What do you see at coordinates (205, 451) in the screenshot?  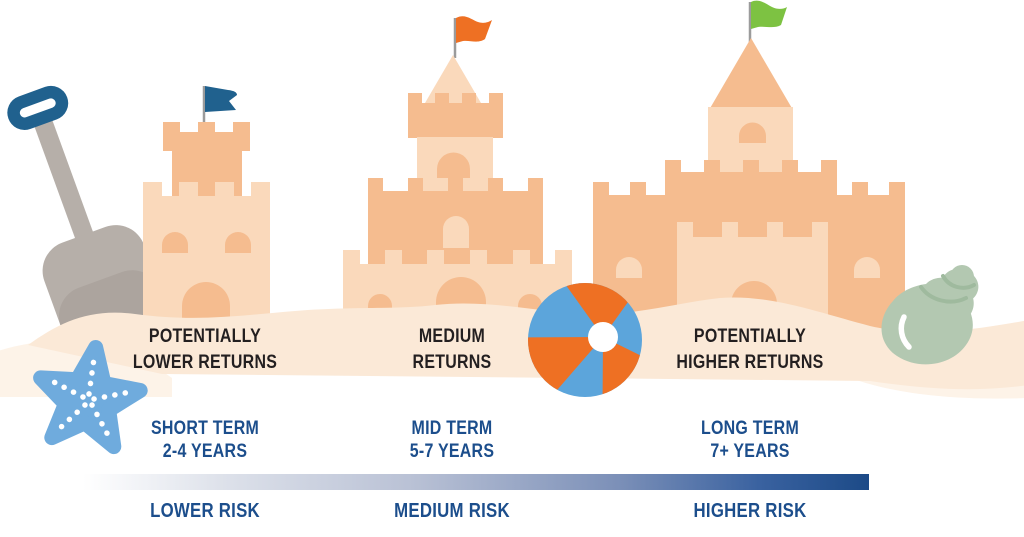 I see `term-label-line: 2-4 YEARS` at bounding box center [205, 451].